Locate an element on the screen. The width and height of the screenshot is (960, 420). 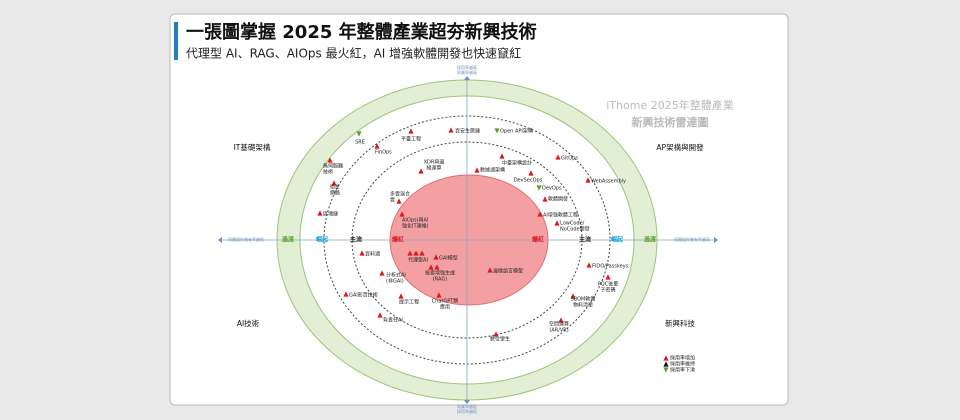
title: 一張圖掌握 2025 年整體產業超夯新興技術 is located at coordinates (361, 32).